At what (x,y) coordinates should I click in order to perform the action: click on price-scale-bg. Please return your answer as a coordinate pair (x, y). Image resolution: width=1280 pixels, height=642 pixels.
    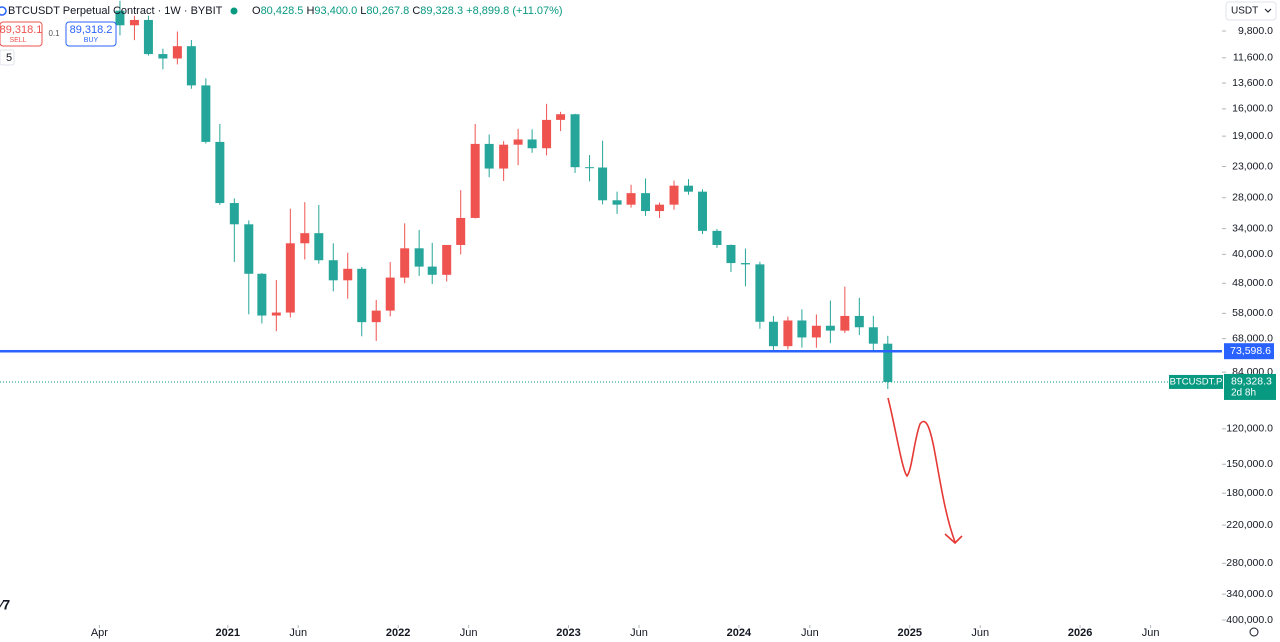
    Looking at the image, I should click on (1251, 321).